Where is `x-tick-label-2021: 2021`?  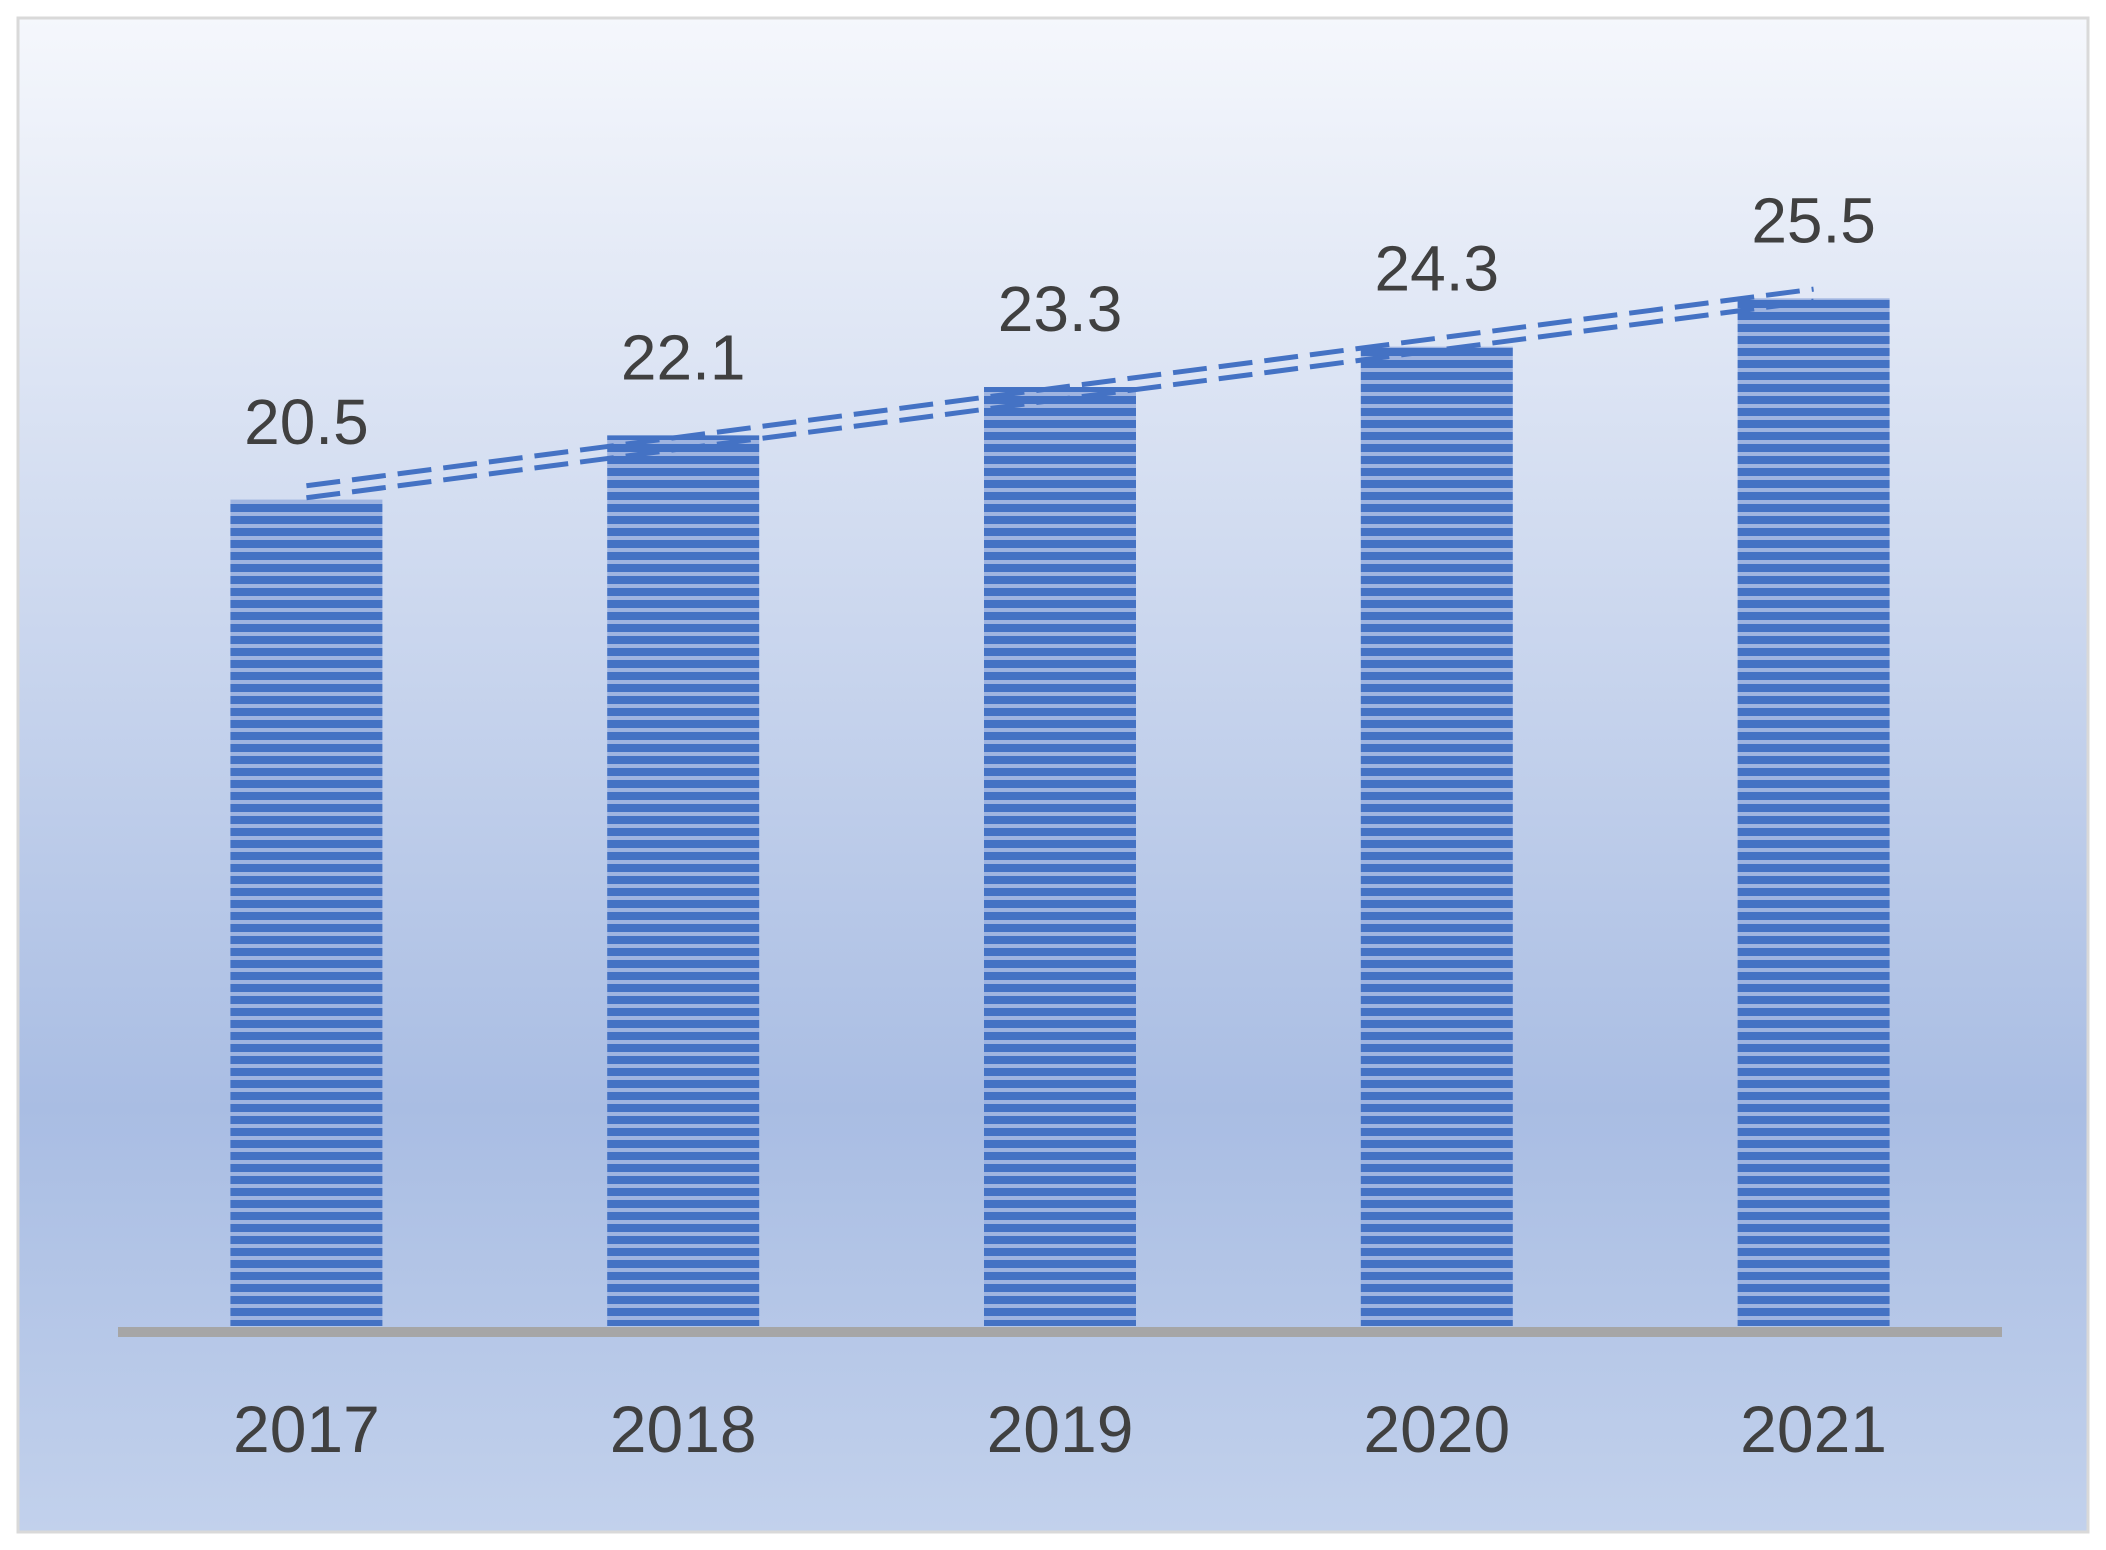
x-tick-label-2021: 2021 is located at coordinates (1813, 1429).